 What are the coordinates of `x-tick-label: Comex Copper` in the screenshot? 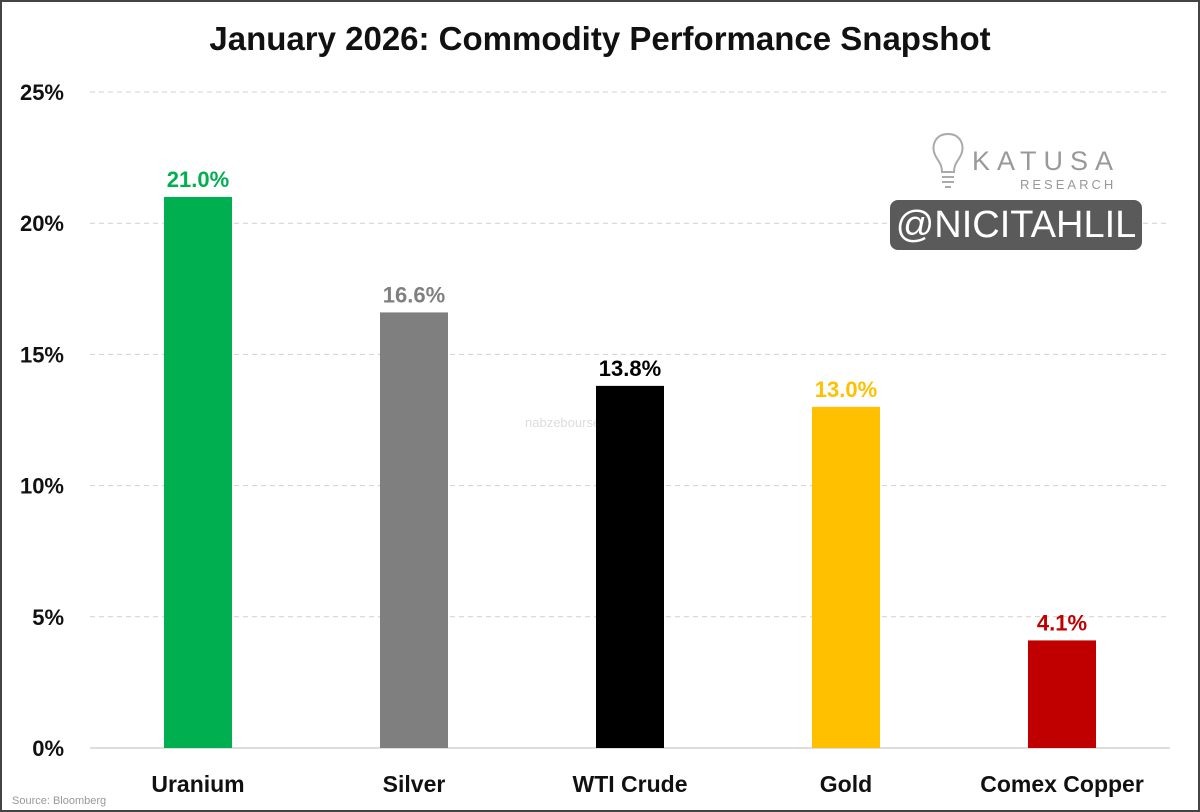 It's located at (1062, 784).